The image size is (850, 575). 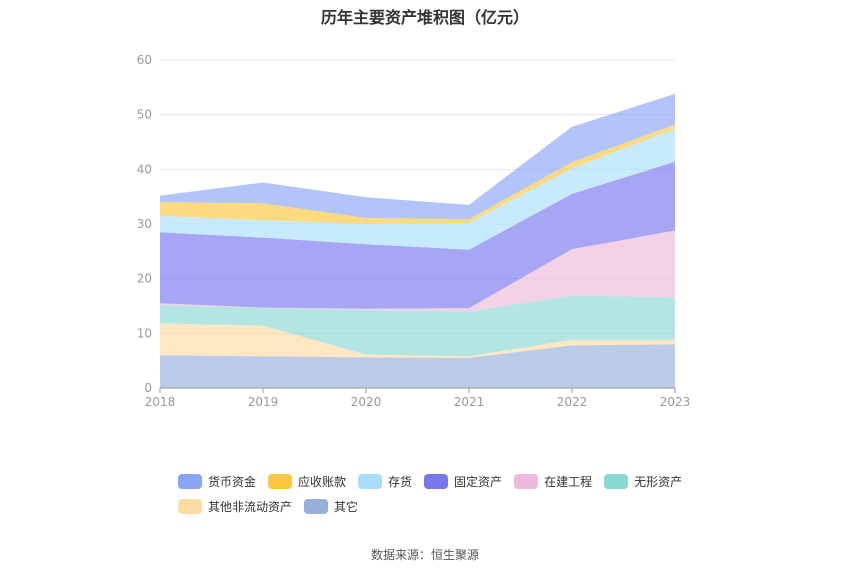 What do you see at coordinates (417, 271) in the screenshot?
I see `area-在建工程` at bounding box center [417, 271].